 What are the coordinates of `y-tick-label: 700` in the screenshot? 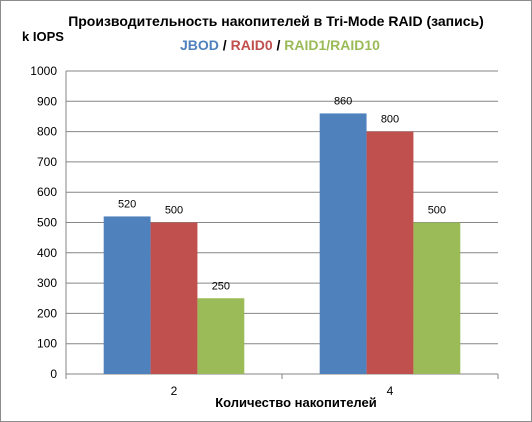 It's located at (47, 162).